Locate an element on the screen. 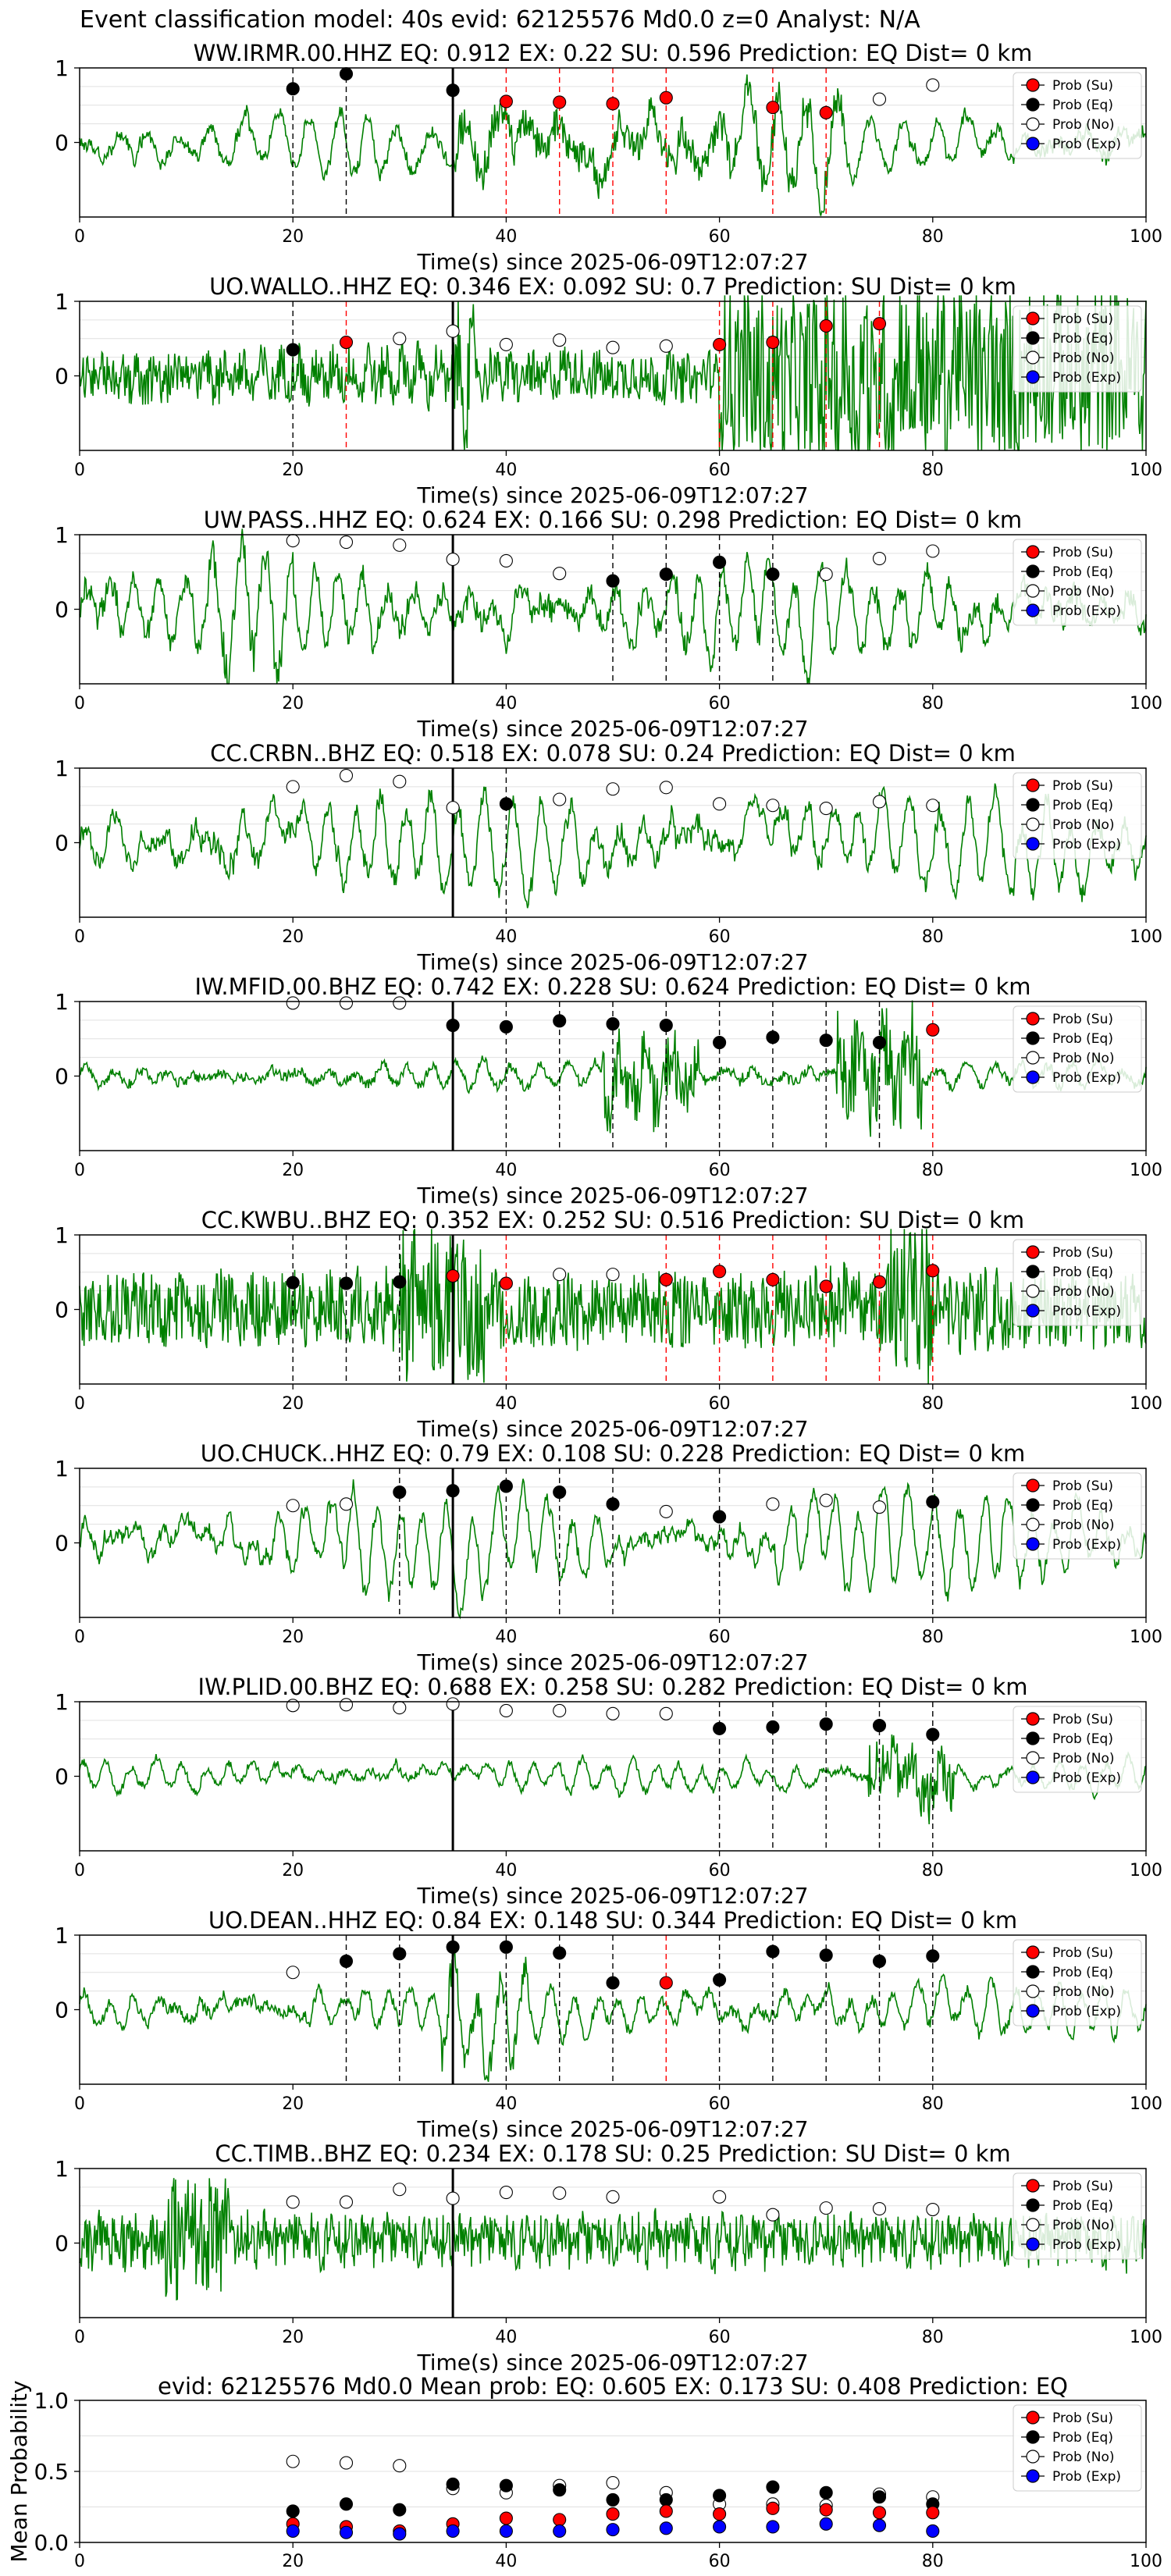 This screenshot has width=1171, height=2576. y-tick-label: 1.0 is located at coordinates (51, 2401).